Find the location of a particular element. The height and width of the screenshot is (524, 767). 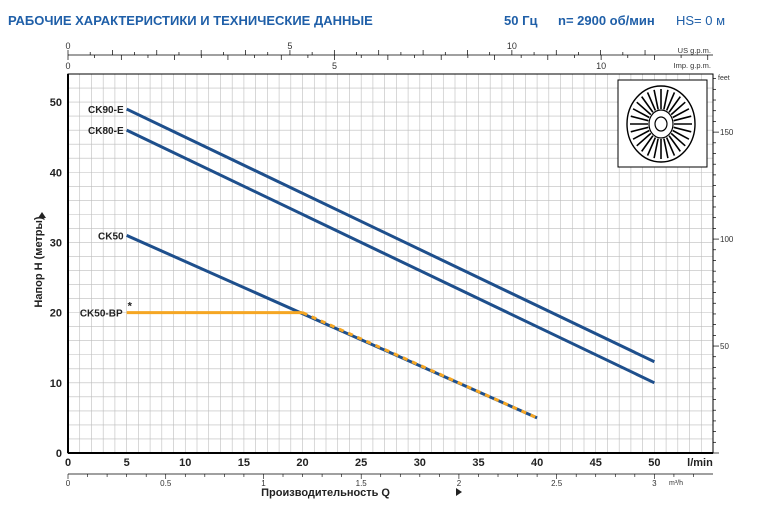

feet-tick-label: 50 is located at coordinates (724, 346).